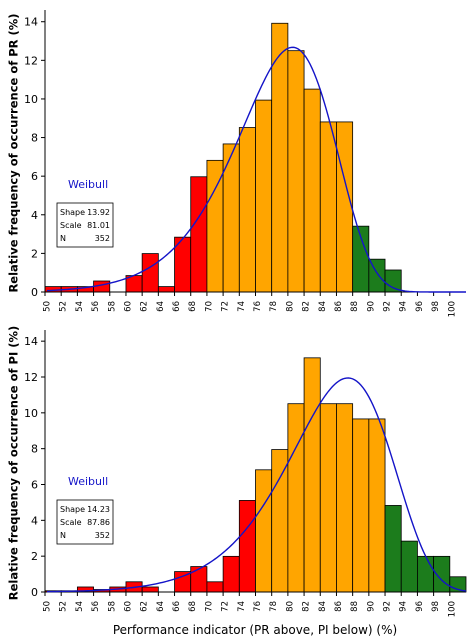  What do you see at coordinates (98, 212) in the screenshot?
I see `fit-stat-value: 13.92` at bounding box center [98, 212].